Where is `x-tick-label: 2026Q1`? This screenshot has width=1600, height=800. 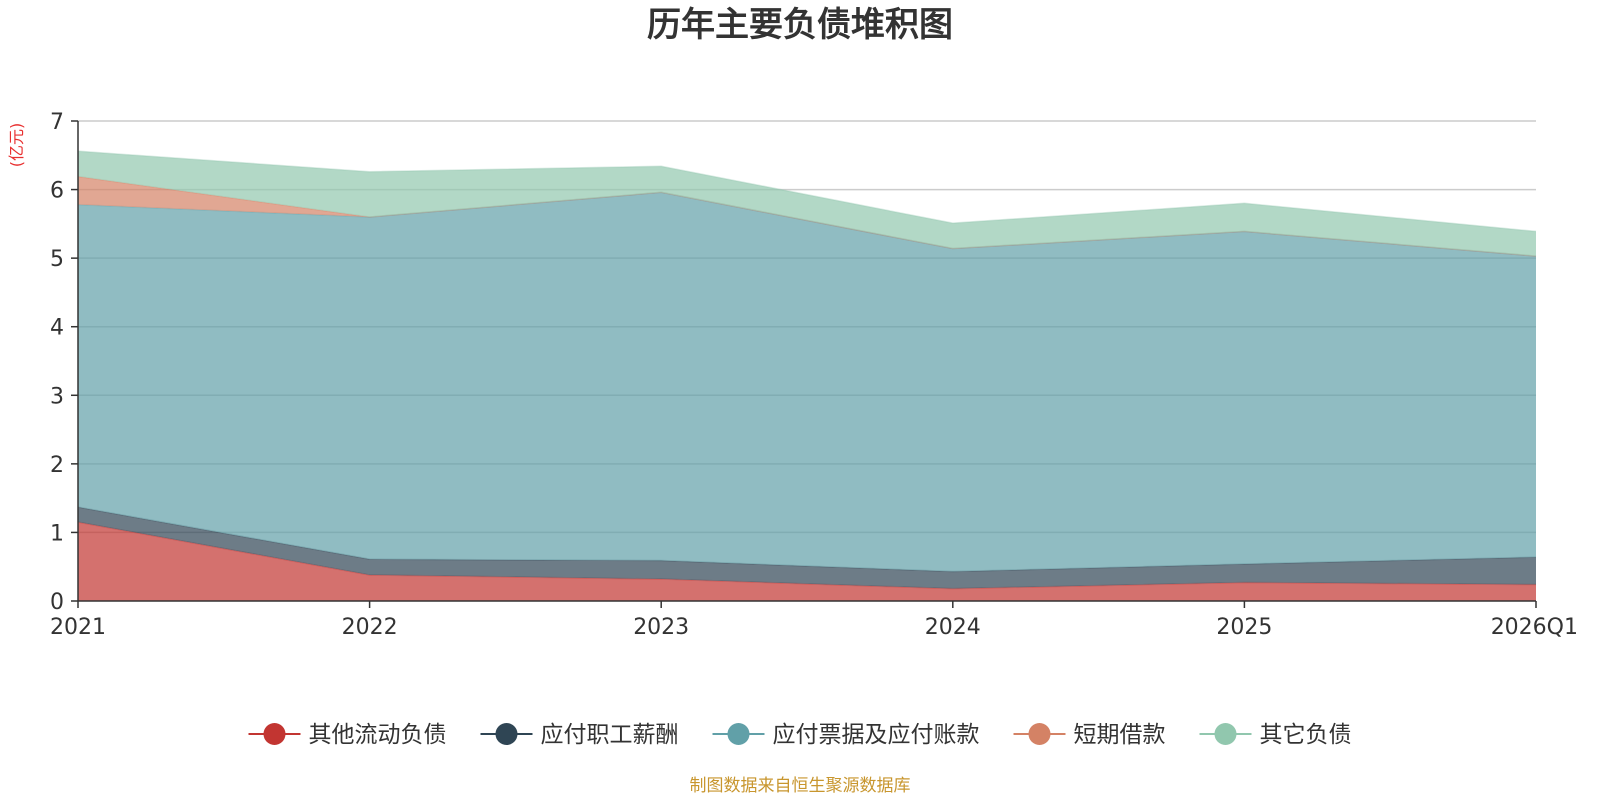
x-tick-label: 2026Q1 is located at coordinates (1534, 627).